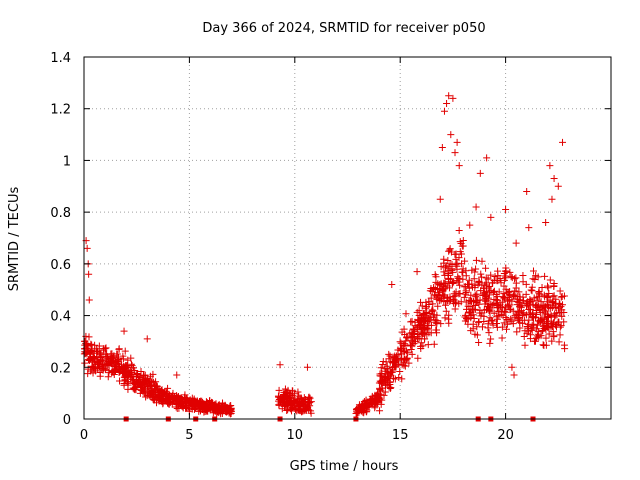 This screenshot has width=640, height=480. Describe the element at coordinates (67, 420) in the screenshot. I see `y-tick-label: 0` at that location.